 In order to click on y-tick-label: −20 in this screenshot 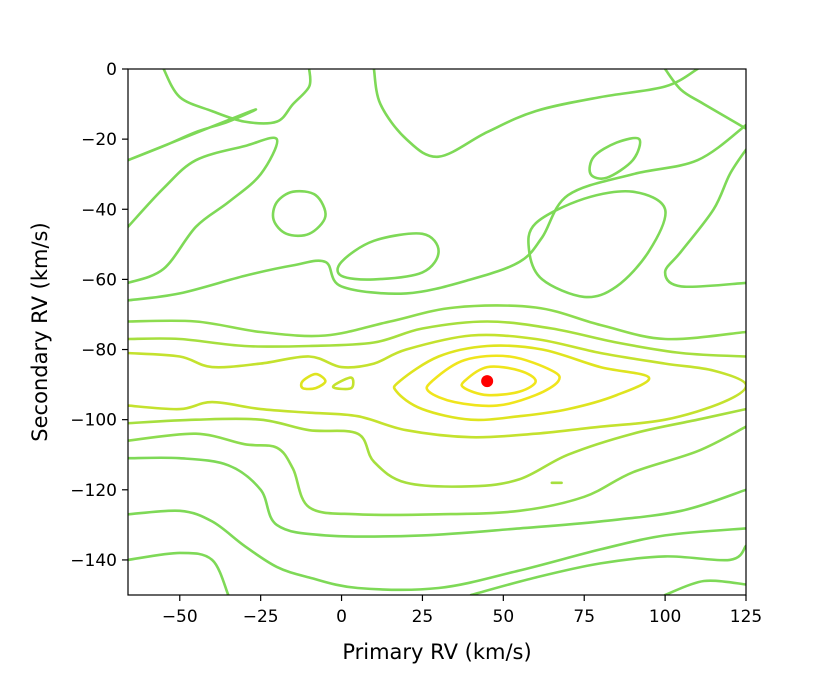, I will do `click(99, 140)`.